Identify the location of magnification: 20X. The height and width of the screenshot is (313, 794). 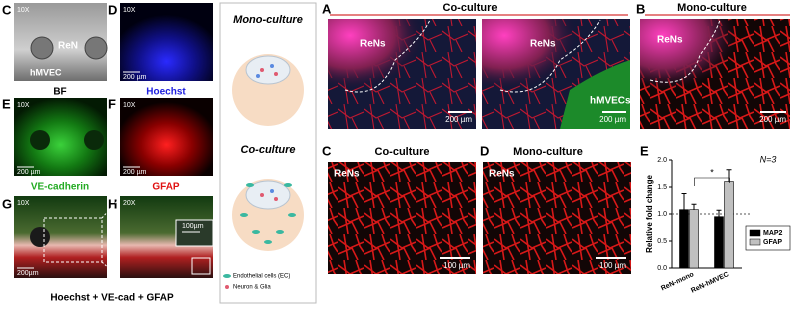
(129, 203).